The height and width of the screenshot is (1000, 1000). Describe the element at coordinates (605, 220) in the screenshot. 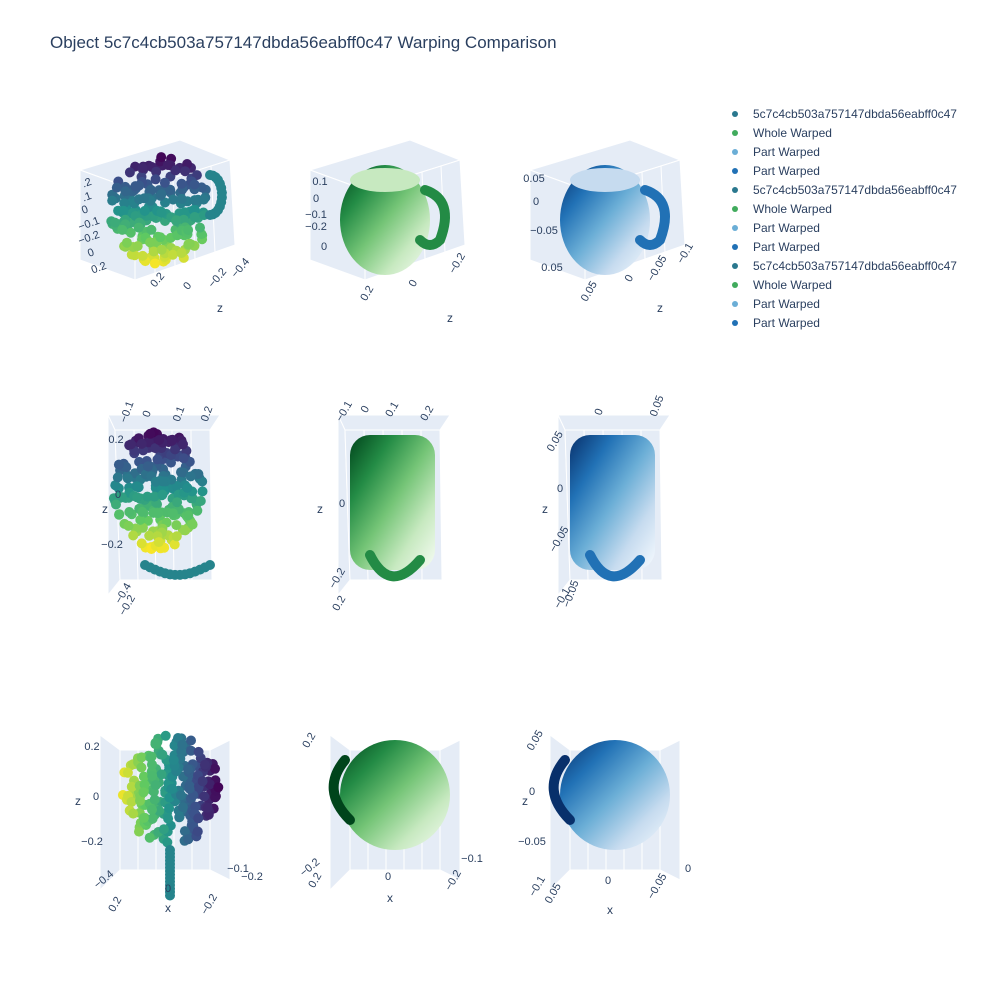

I see `mug-body` at that location.